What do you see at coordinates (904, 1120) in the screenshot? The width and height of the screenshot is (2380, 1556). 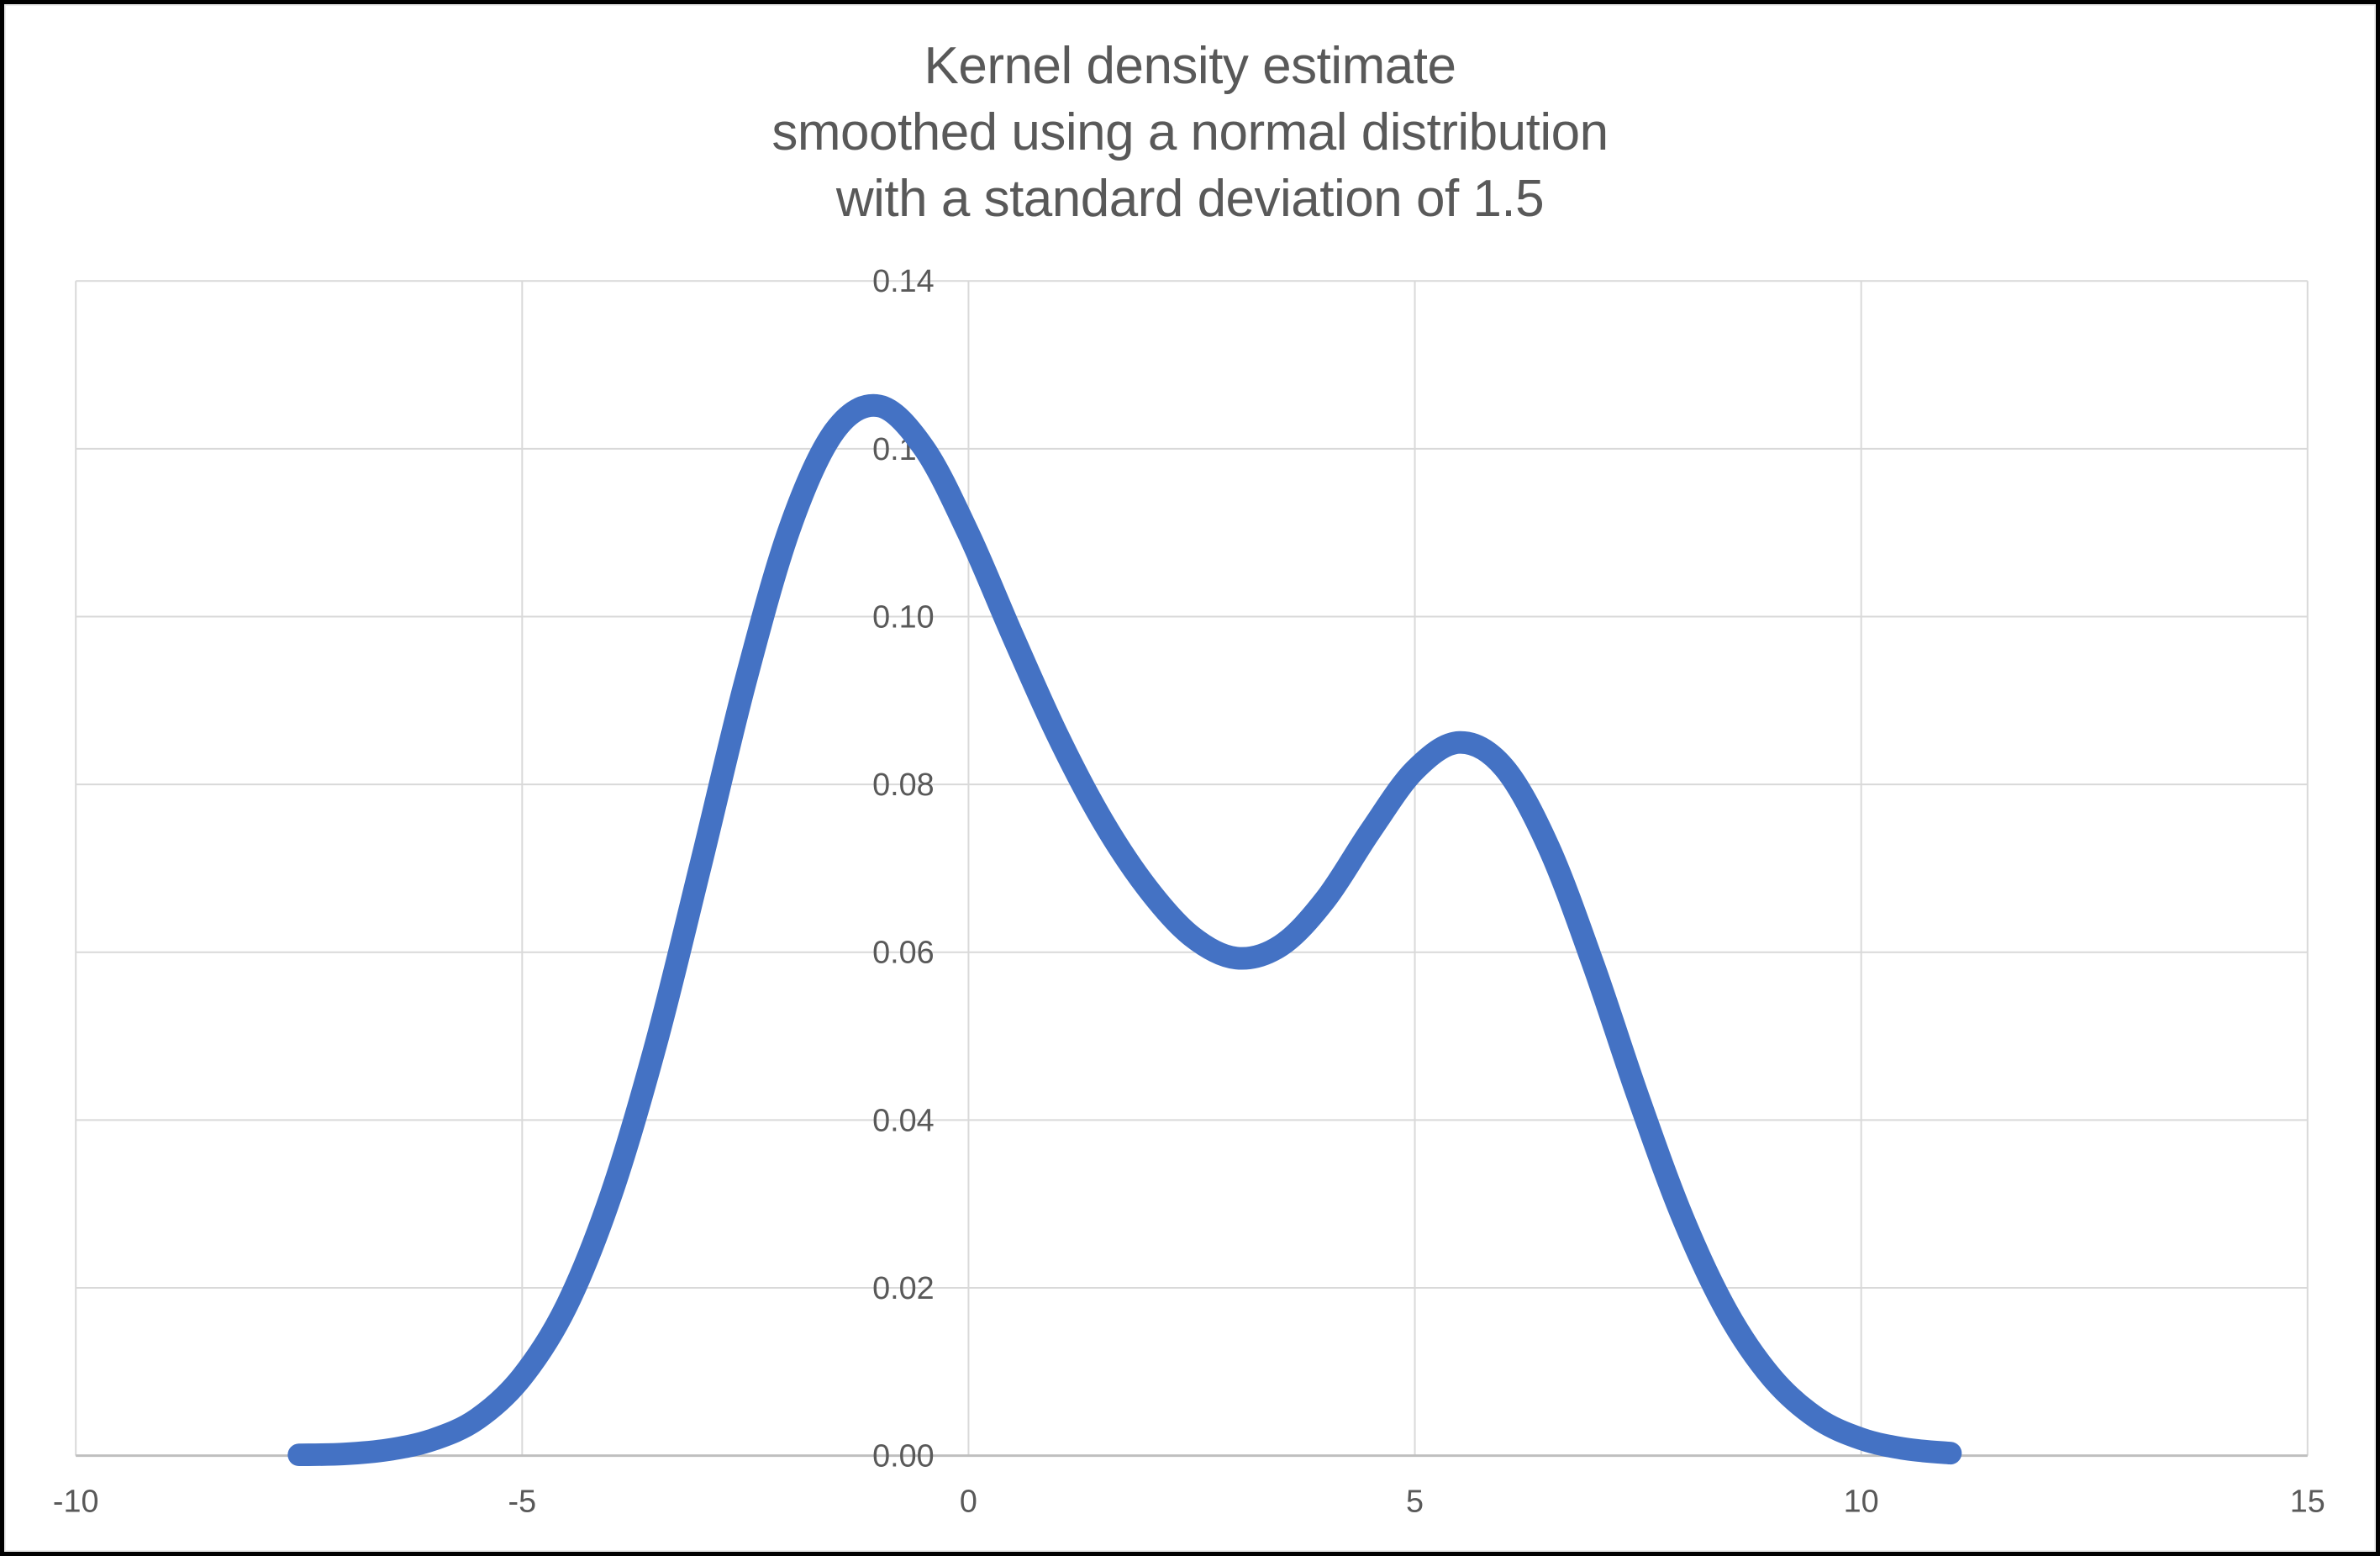 I see `y-tick-label: 0.04` at bounding box center [904, 1120].